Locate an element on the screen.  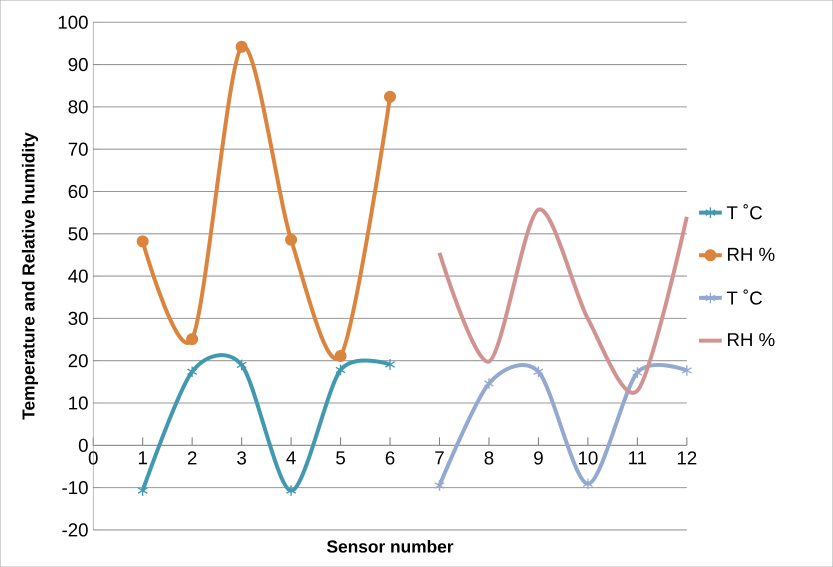
y-tick-label: 10 is located at coordinates (78, 403).